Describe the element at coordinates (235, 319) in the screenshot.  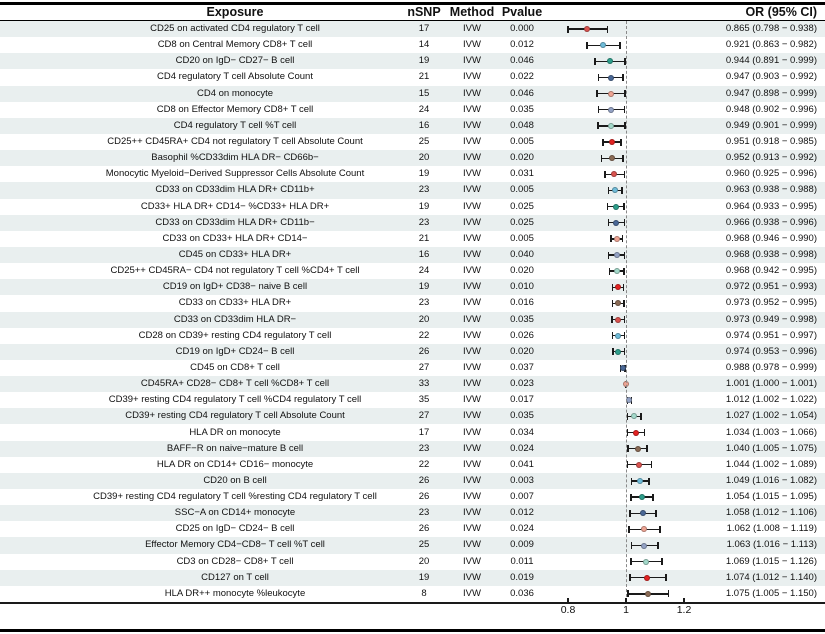
I see `exposure-cell: CD33 on CD33dim HLA DR−` at that location.